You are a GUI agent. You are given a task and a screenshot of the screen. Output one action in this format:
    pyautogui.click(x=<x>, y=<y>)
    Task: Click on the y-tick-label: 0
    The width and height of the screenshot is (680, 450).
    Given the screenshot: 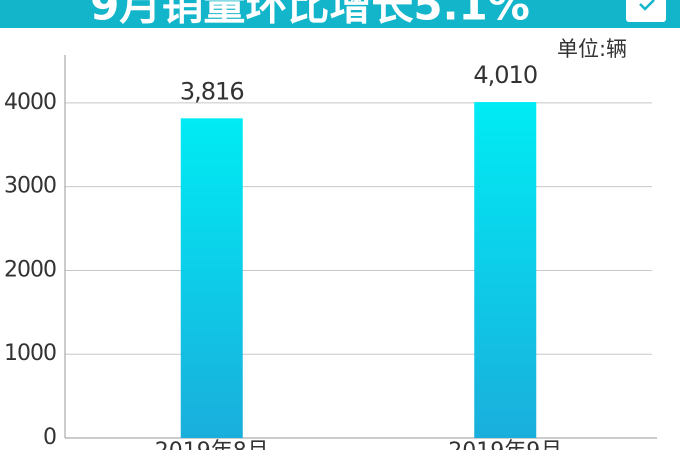 What is the action you would take?
    pyautogui.click(x=49, y=437)
    